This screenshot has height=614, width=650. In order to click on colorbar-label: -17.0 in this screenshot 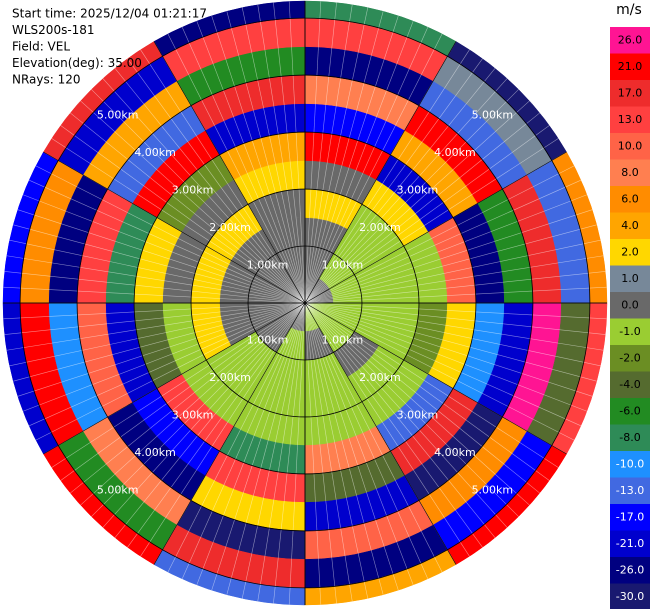, I will do `click(630, 516)`.